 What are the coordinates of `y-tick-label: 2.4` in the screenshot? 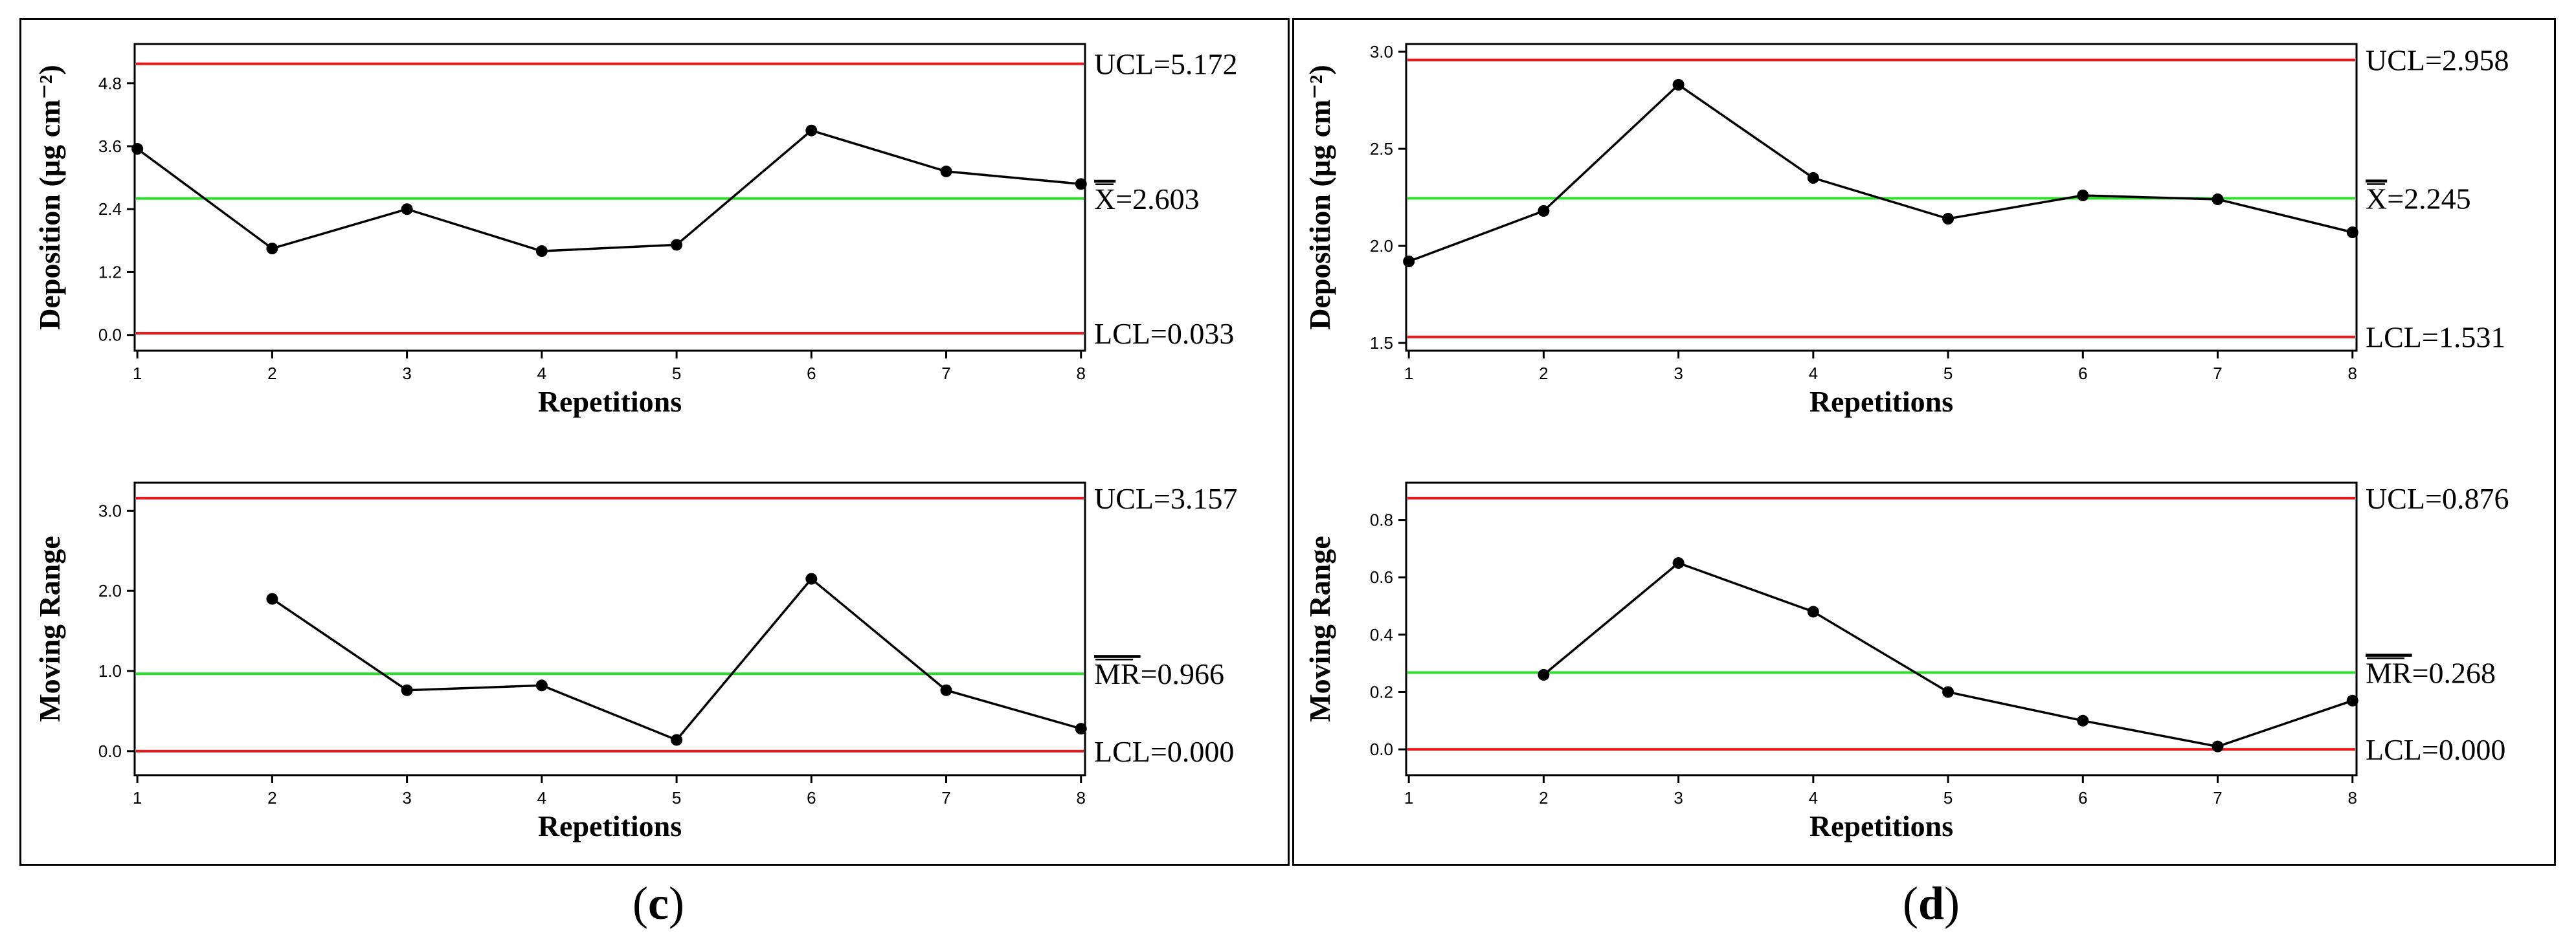 It's located at (110, 209).